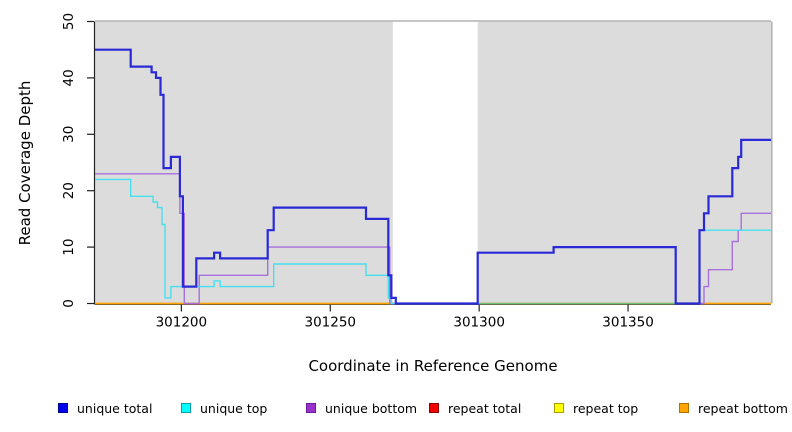 This screenshot has height=432, width=792. What do you see at coordinates (743, 408) in the screenshot?
I see `legend-label: repeat bottom` at bounding box center [743, 408].